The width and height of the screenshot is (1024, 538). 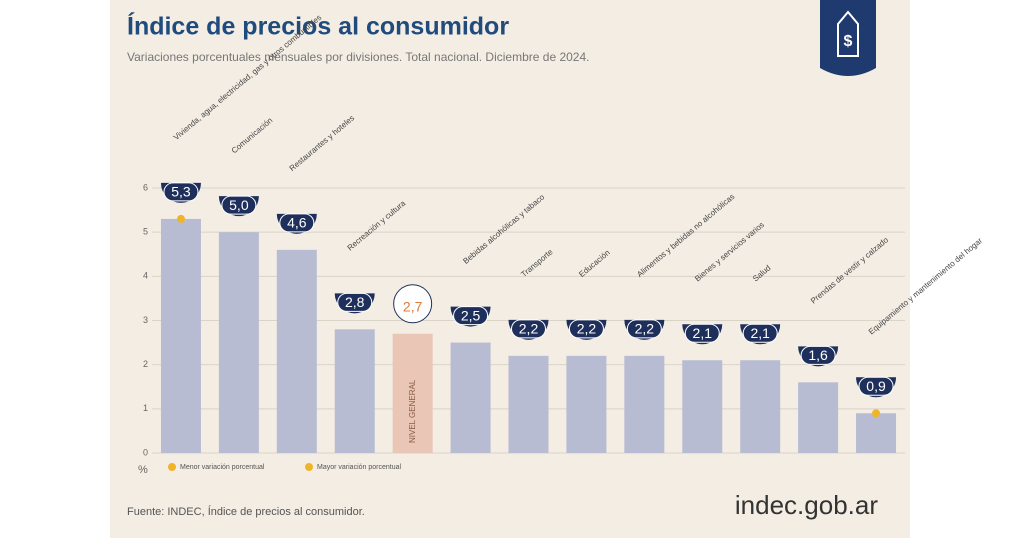 I want to click on value-label: 5,0, so click(x=239, y=205).